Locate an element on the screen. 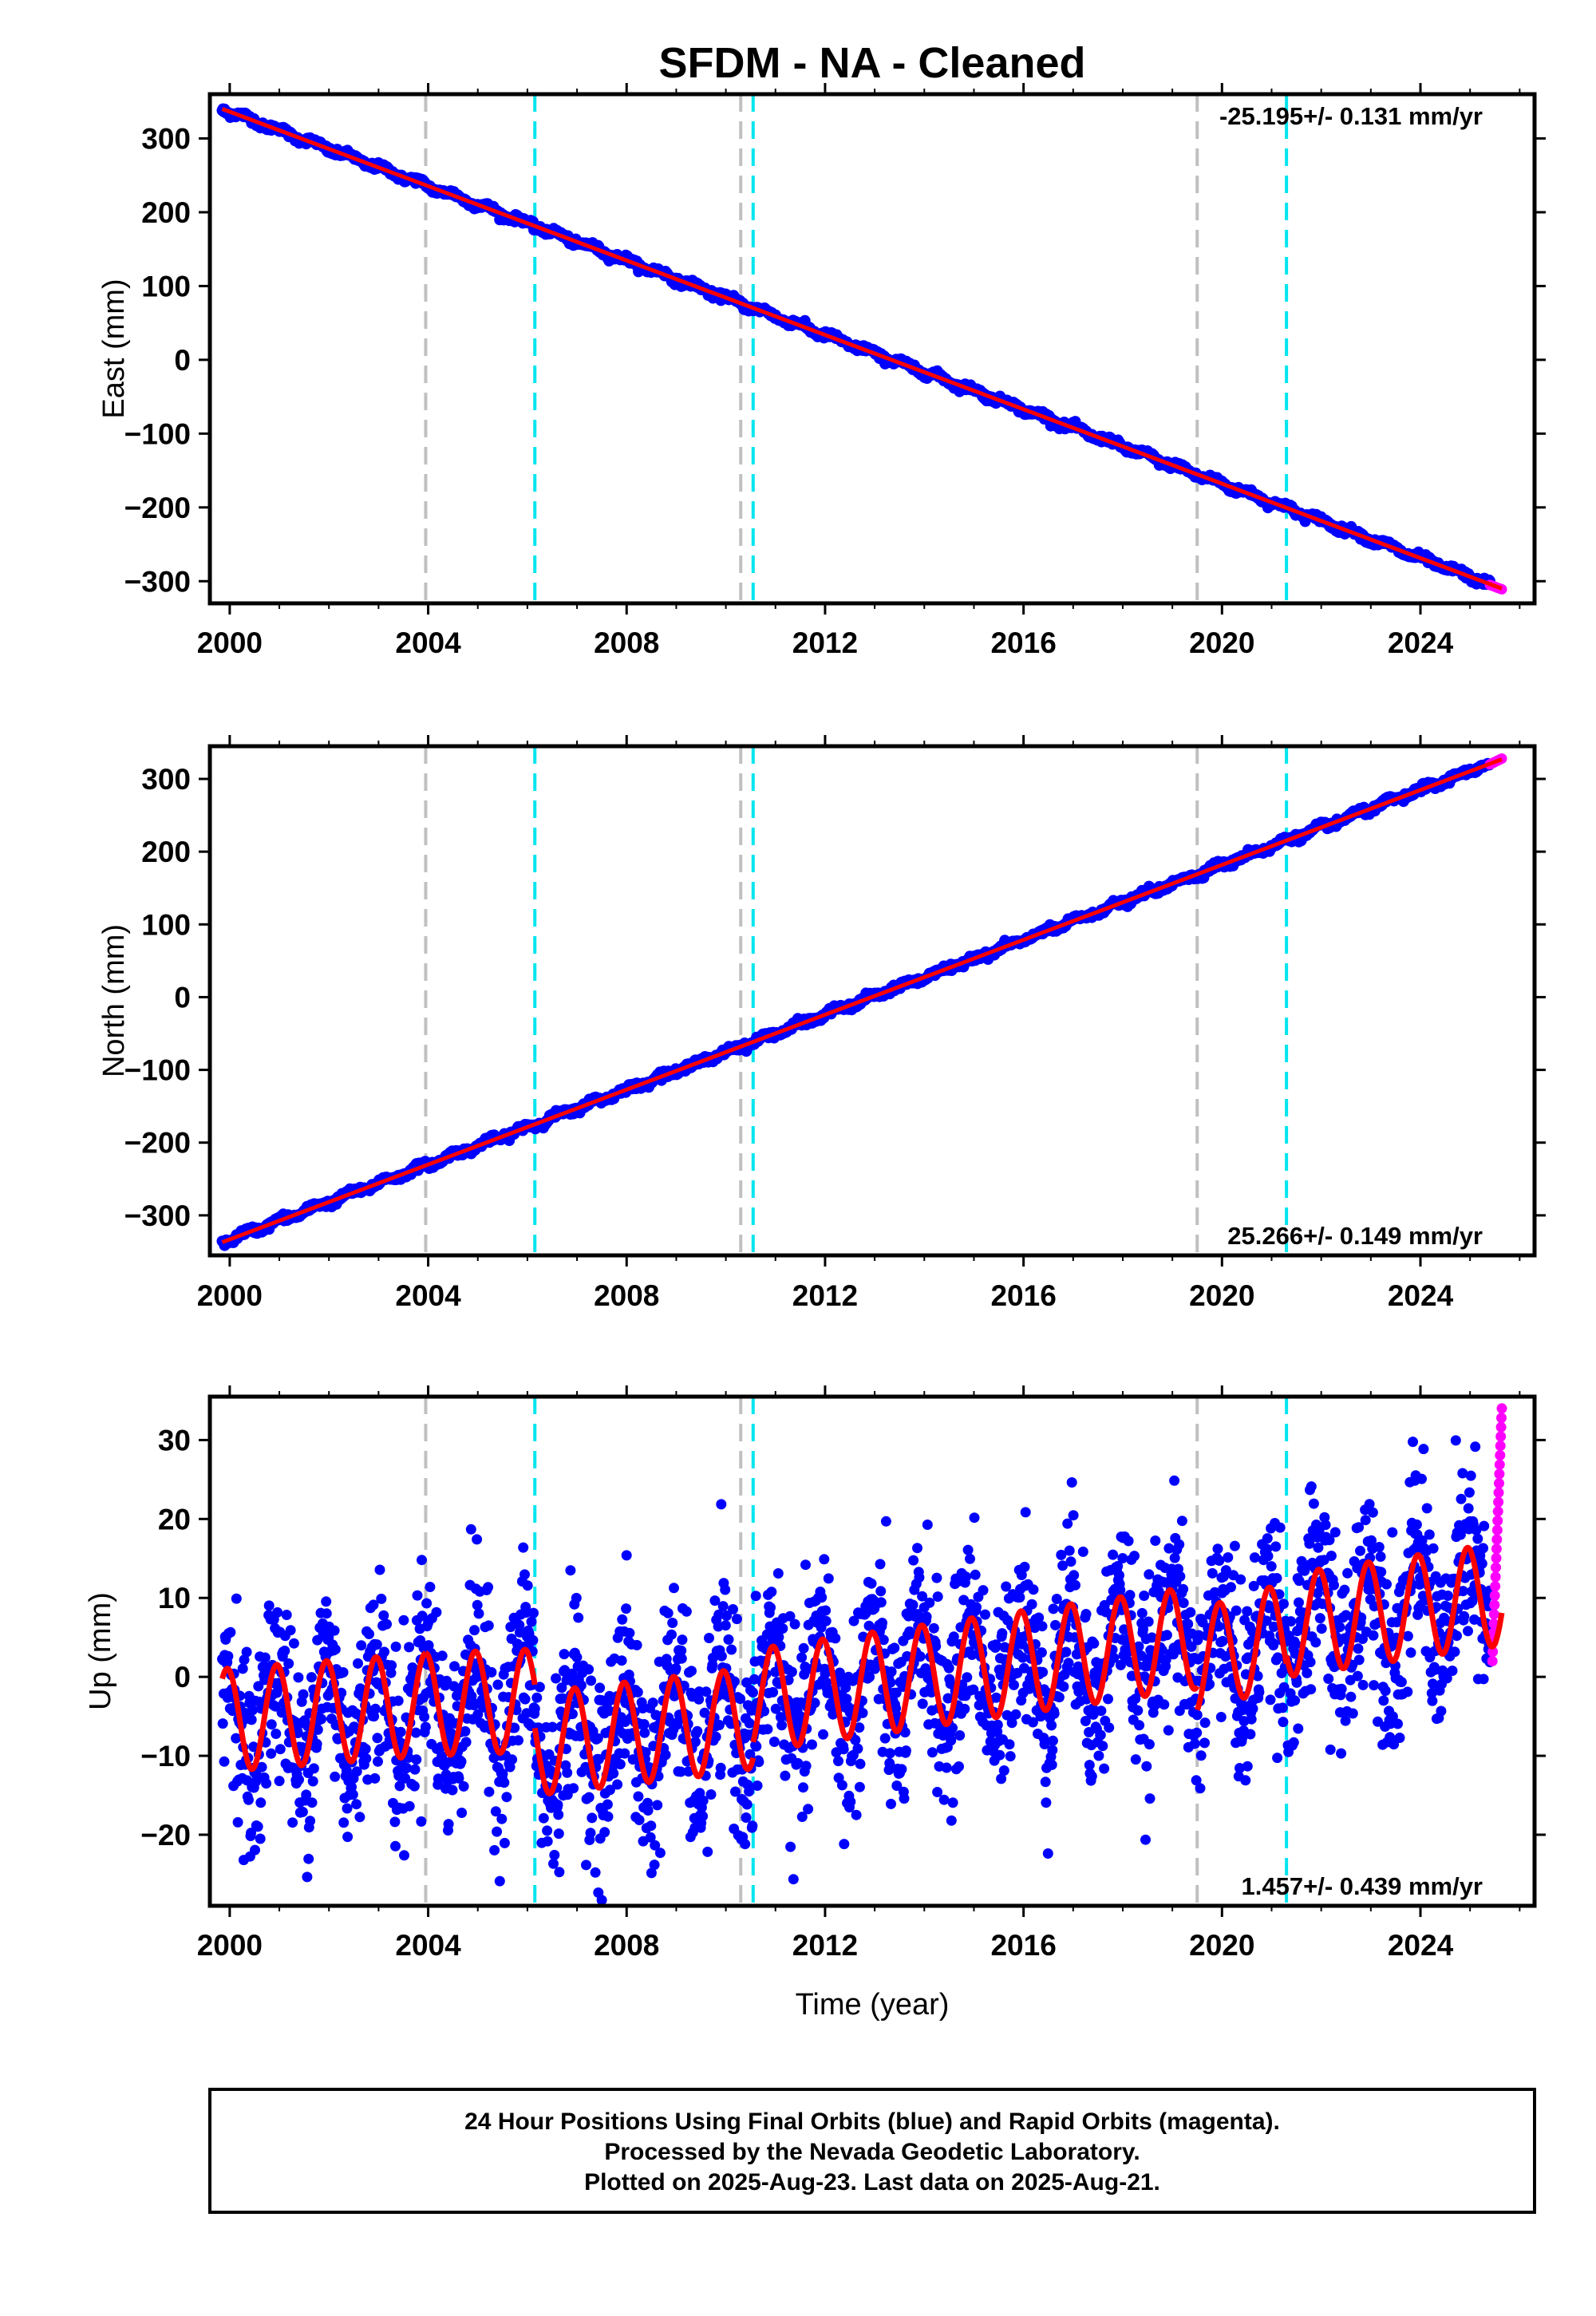 The width and height of the screenshot is (1596, 2316). velocity-rate-label: -25.195+/- 0.131 mm/yr is located at coordinates (1351, 116).